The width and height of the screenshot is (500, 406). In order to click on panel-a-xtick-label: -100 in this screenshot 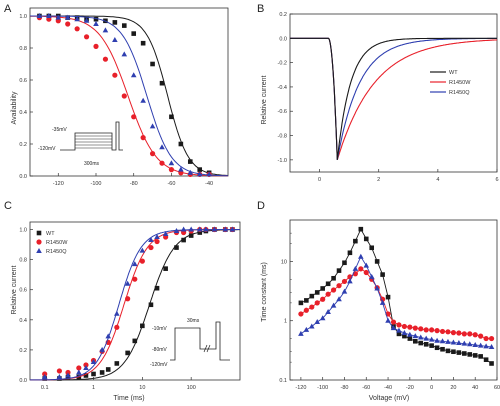, I will do `click(95, 184)`.